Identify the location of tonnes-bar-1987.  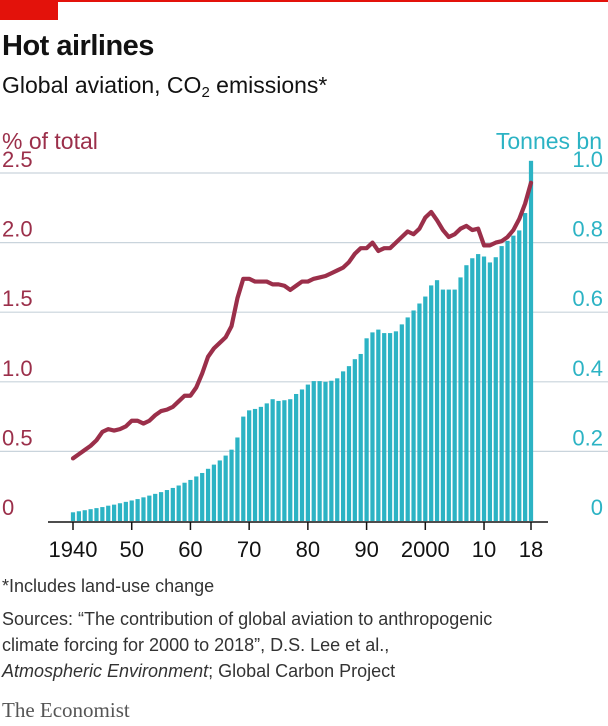
(349, 443).